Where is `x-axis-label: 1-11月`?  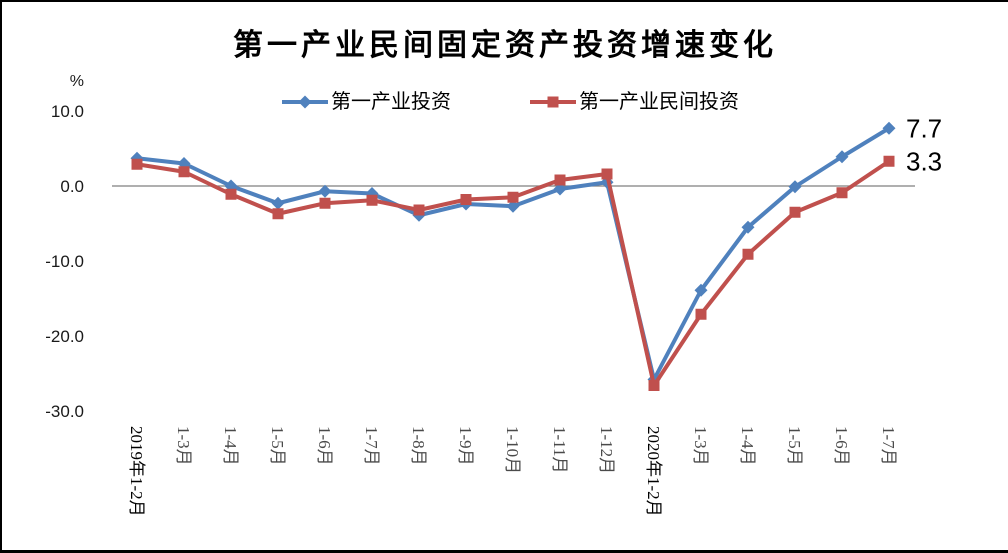
x-axis-label: 1-11月 is located at coordinates (559, 450).